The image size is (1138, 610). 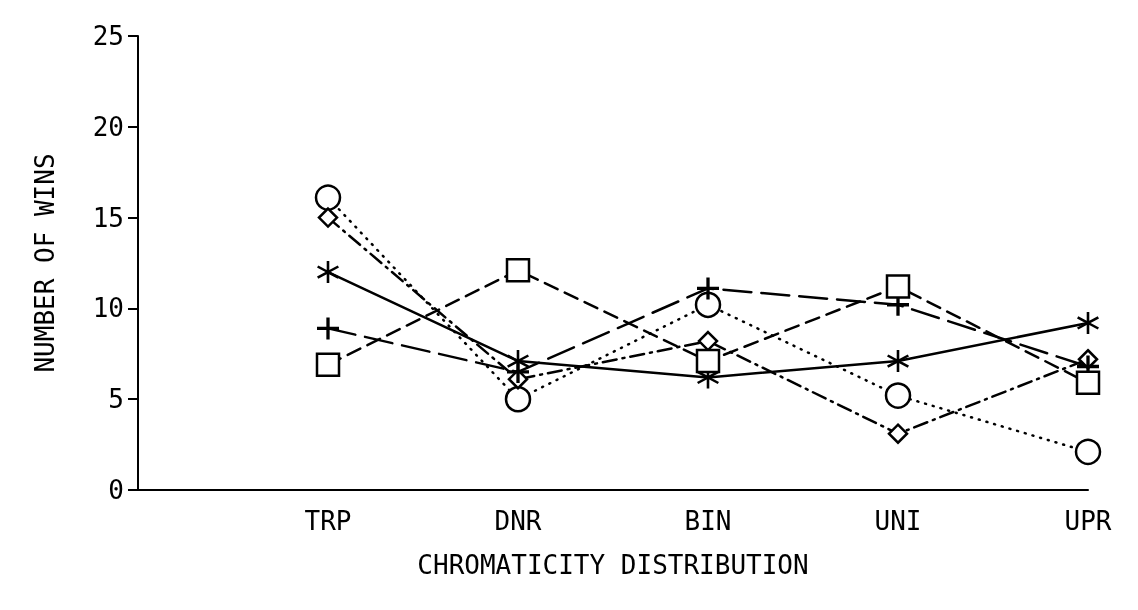 What do you see at coordinates (116, 490) in the screenshot?
I see `y-tick-label: 0` at bounding box center [116, 490].